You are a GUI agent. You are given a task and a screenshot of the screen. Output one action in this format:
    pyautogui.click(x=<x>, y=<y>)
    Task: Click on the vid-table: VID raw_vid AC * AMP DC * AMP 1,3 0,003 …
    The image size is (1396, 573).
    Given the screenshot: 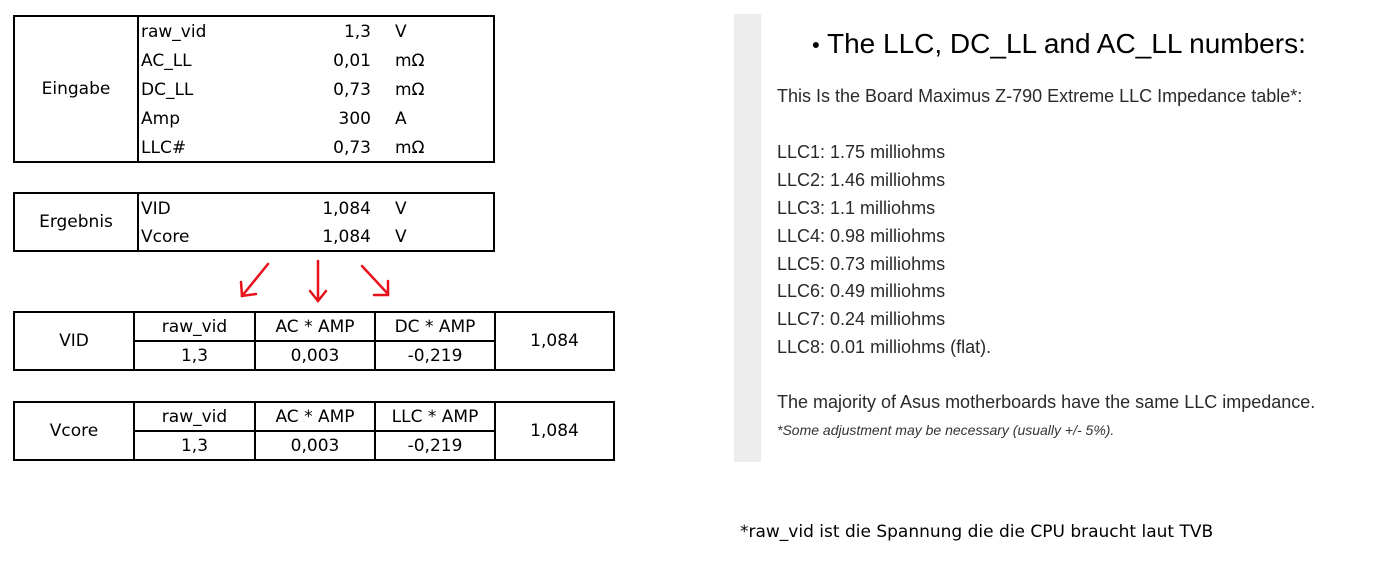 What is the action you would take?
    pyautogui.click(x=314, y=341)
    